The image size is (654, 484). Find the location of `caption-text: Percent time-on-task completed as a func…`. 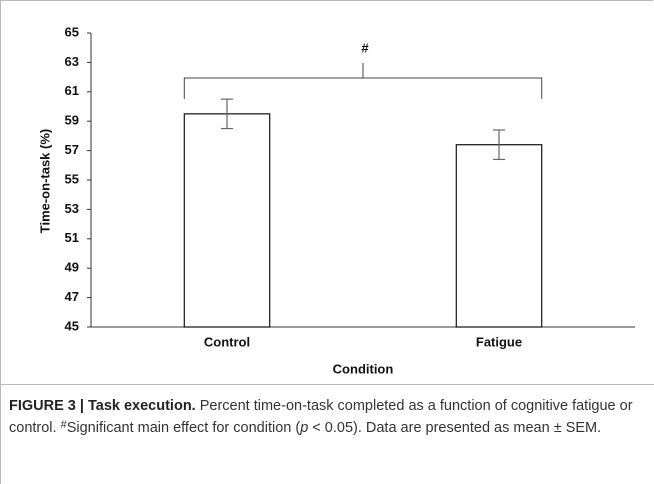

caption-text: Percent time-on-task completed as a func… is located at coordinates (321, 417).